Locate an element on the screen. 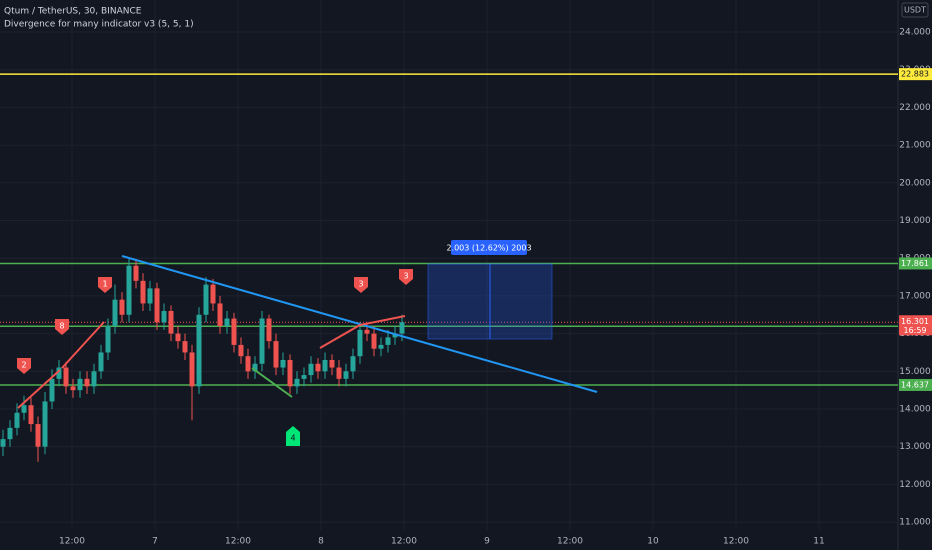 This screenshot has width=932, height=550. price-label: 16.301 is located at coordinates (915, 321).